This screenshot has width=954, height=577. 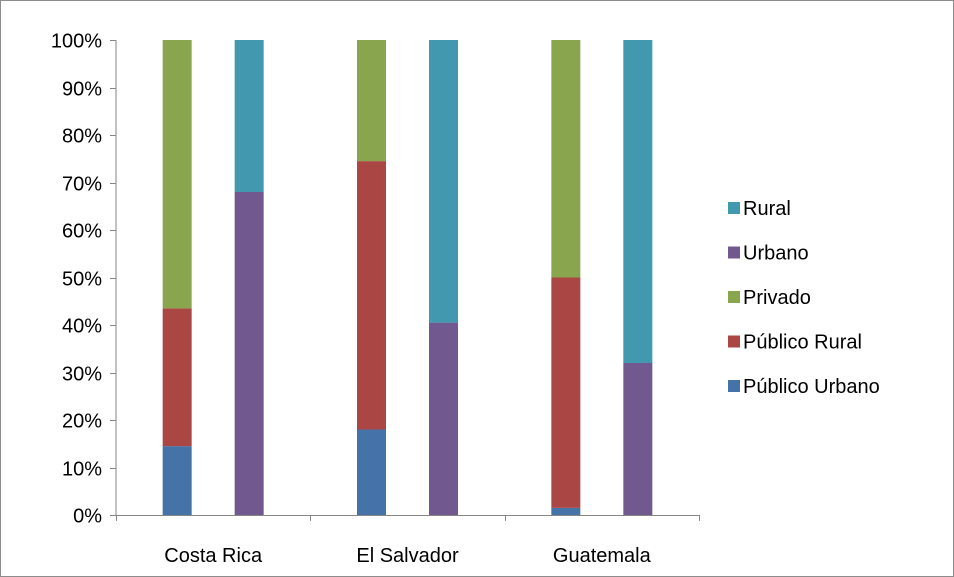 What do you see at coordinates (82, 470) in the screenshot?
I see `y-tick-label: 10%` at bounding box center [82, 470].